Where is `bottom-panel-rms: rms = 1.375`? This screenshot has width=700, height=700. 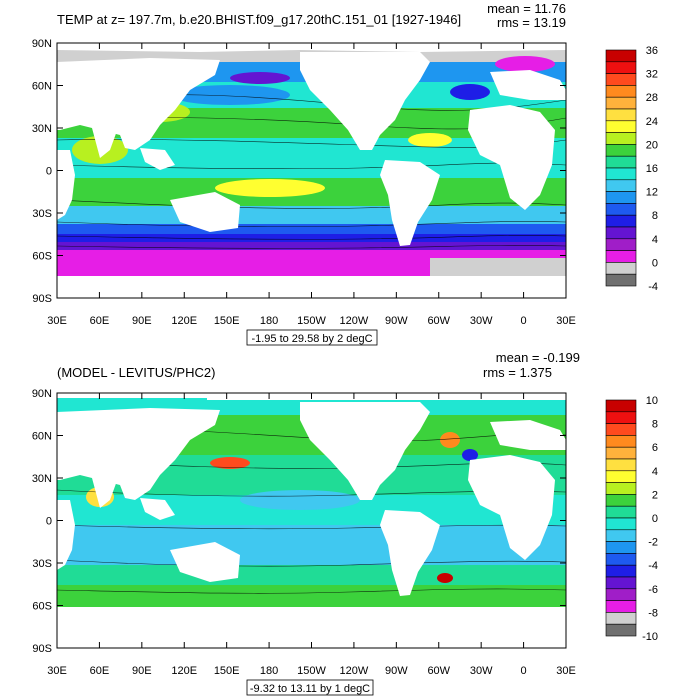
bottom-panel-rms: rms = 1.375 is located at coordinates (517, 372).